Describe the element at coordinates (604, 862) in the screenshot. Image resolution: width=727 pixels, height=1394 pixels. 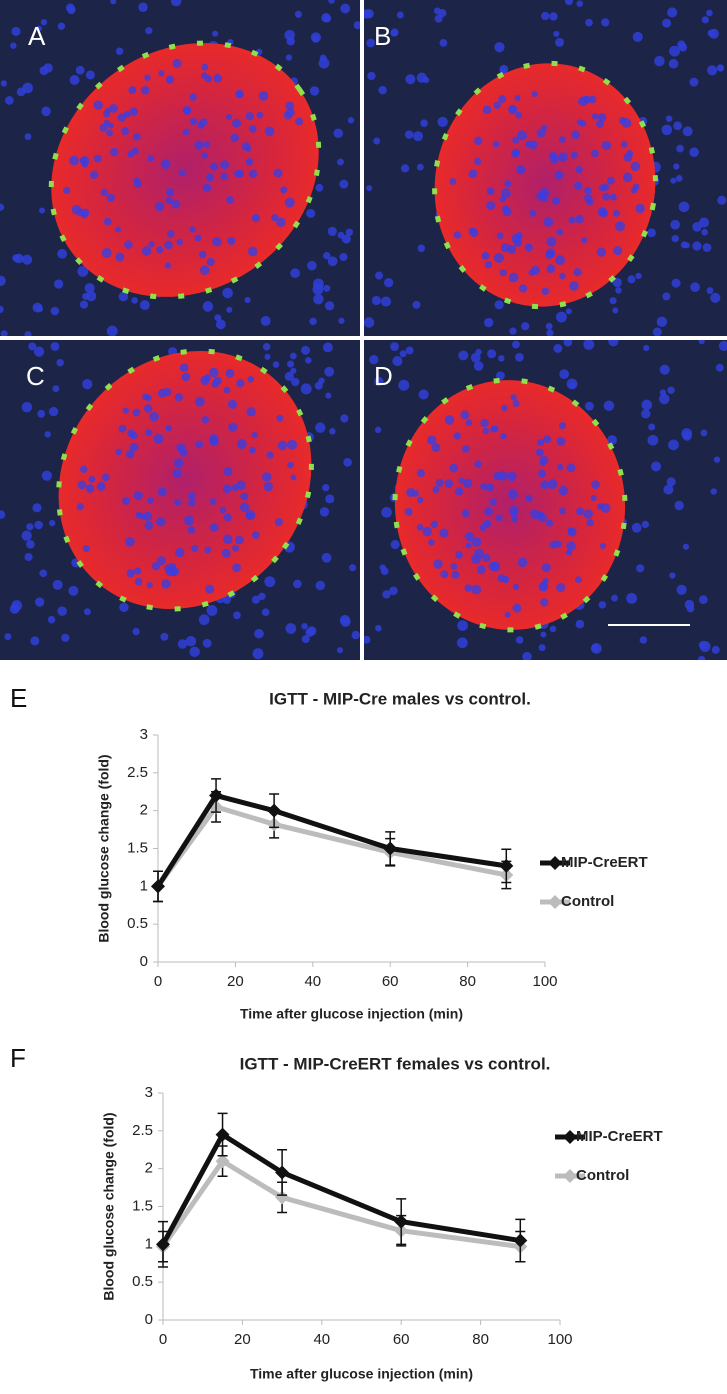
I see `legend-label: MIP-CreERT` at that location.